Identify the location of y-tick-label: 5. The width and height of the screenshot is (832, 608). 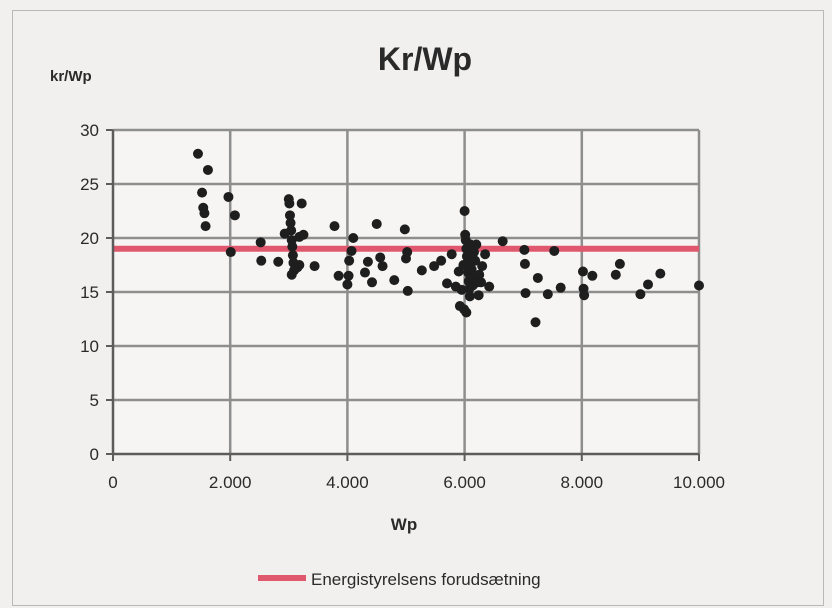
(94, 400).